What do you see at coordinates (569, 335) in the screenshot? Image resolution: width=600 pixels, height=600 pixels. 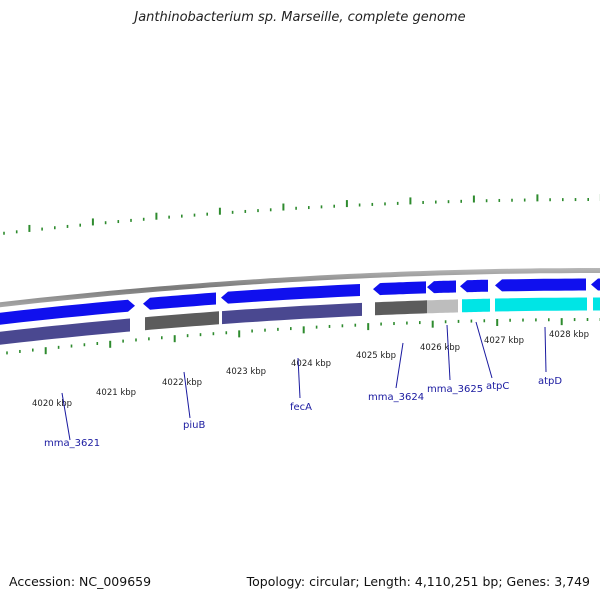 I see `scale-label: 4028 kbp` at bounding box center [569, 335].